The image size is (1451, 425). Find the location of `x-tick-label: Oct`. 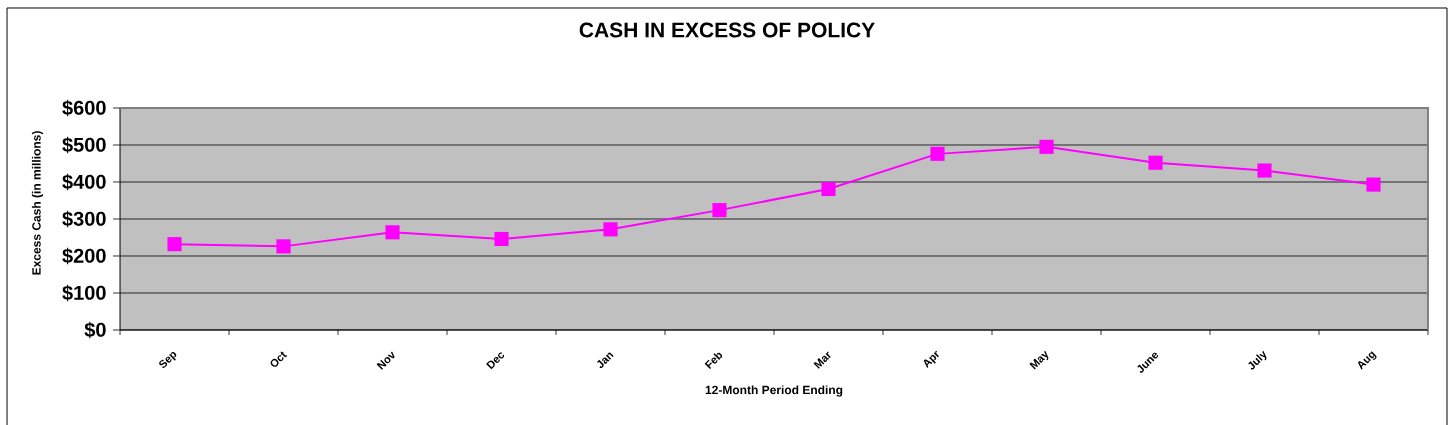

x-tick-label: Oct is located at coordinates (279, 359).